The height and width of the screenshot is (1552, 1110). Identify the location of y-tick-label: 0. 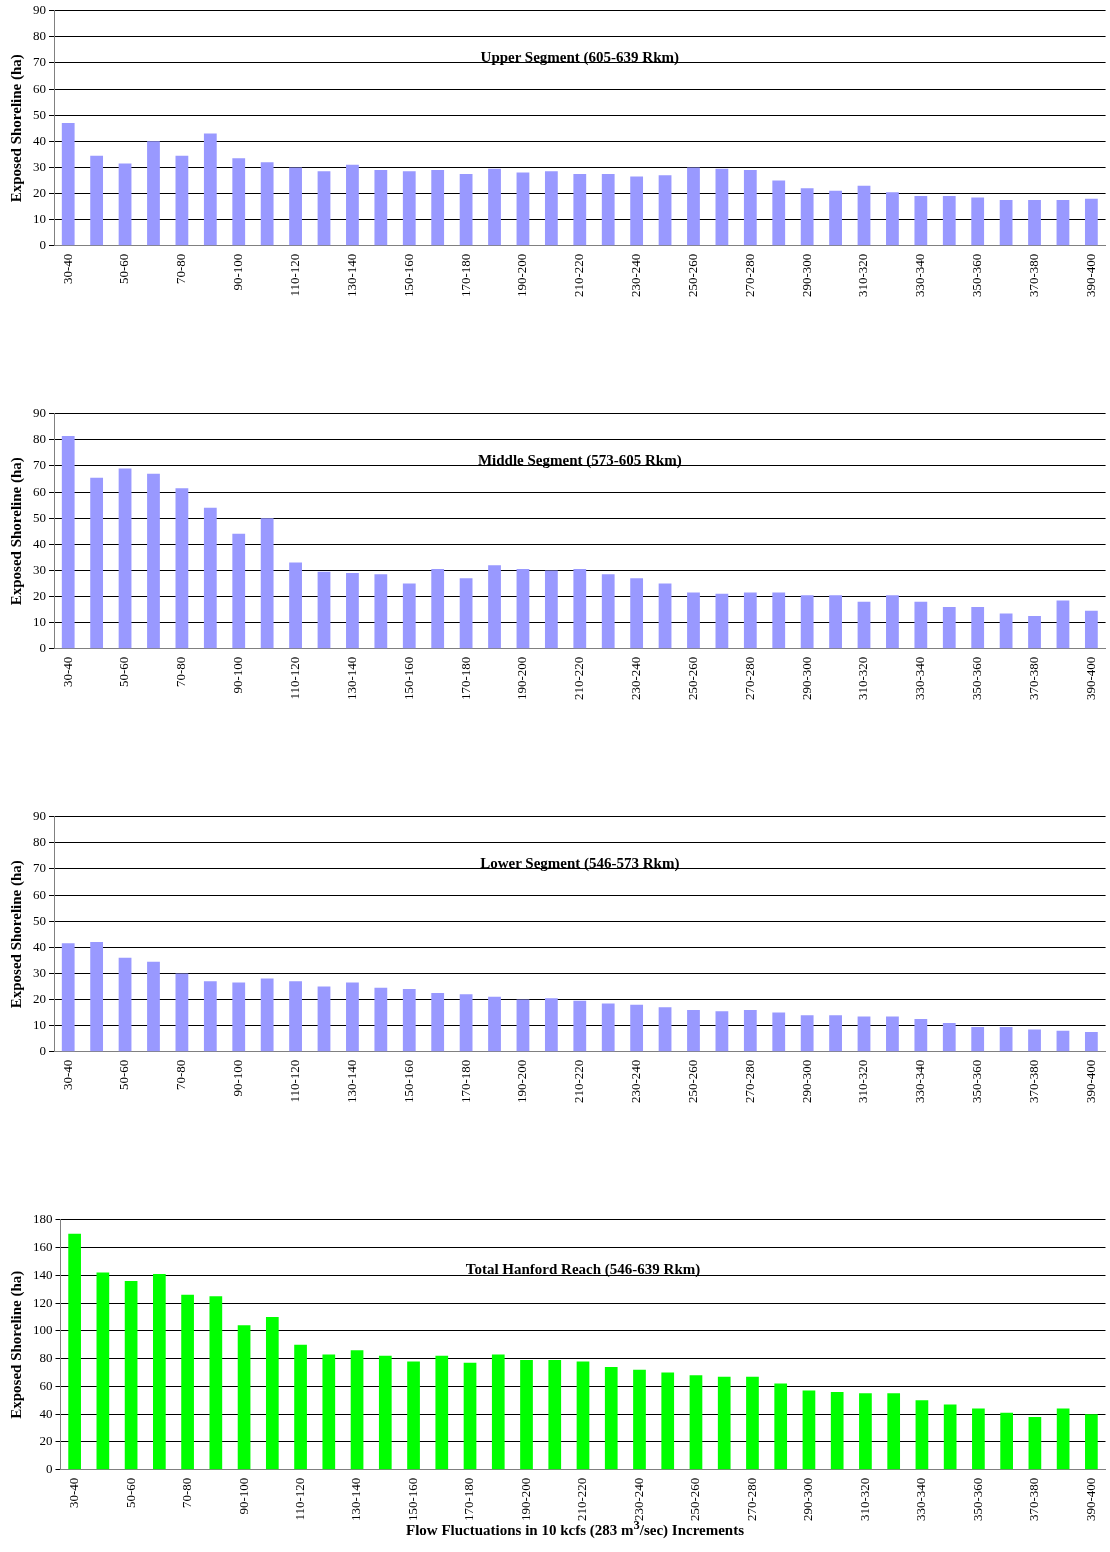
(49, 1469).